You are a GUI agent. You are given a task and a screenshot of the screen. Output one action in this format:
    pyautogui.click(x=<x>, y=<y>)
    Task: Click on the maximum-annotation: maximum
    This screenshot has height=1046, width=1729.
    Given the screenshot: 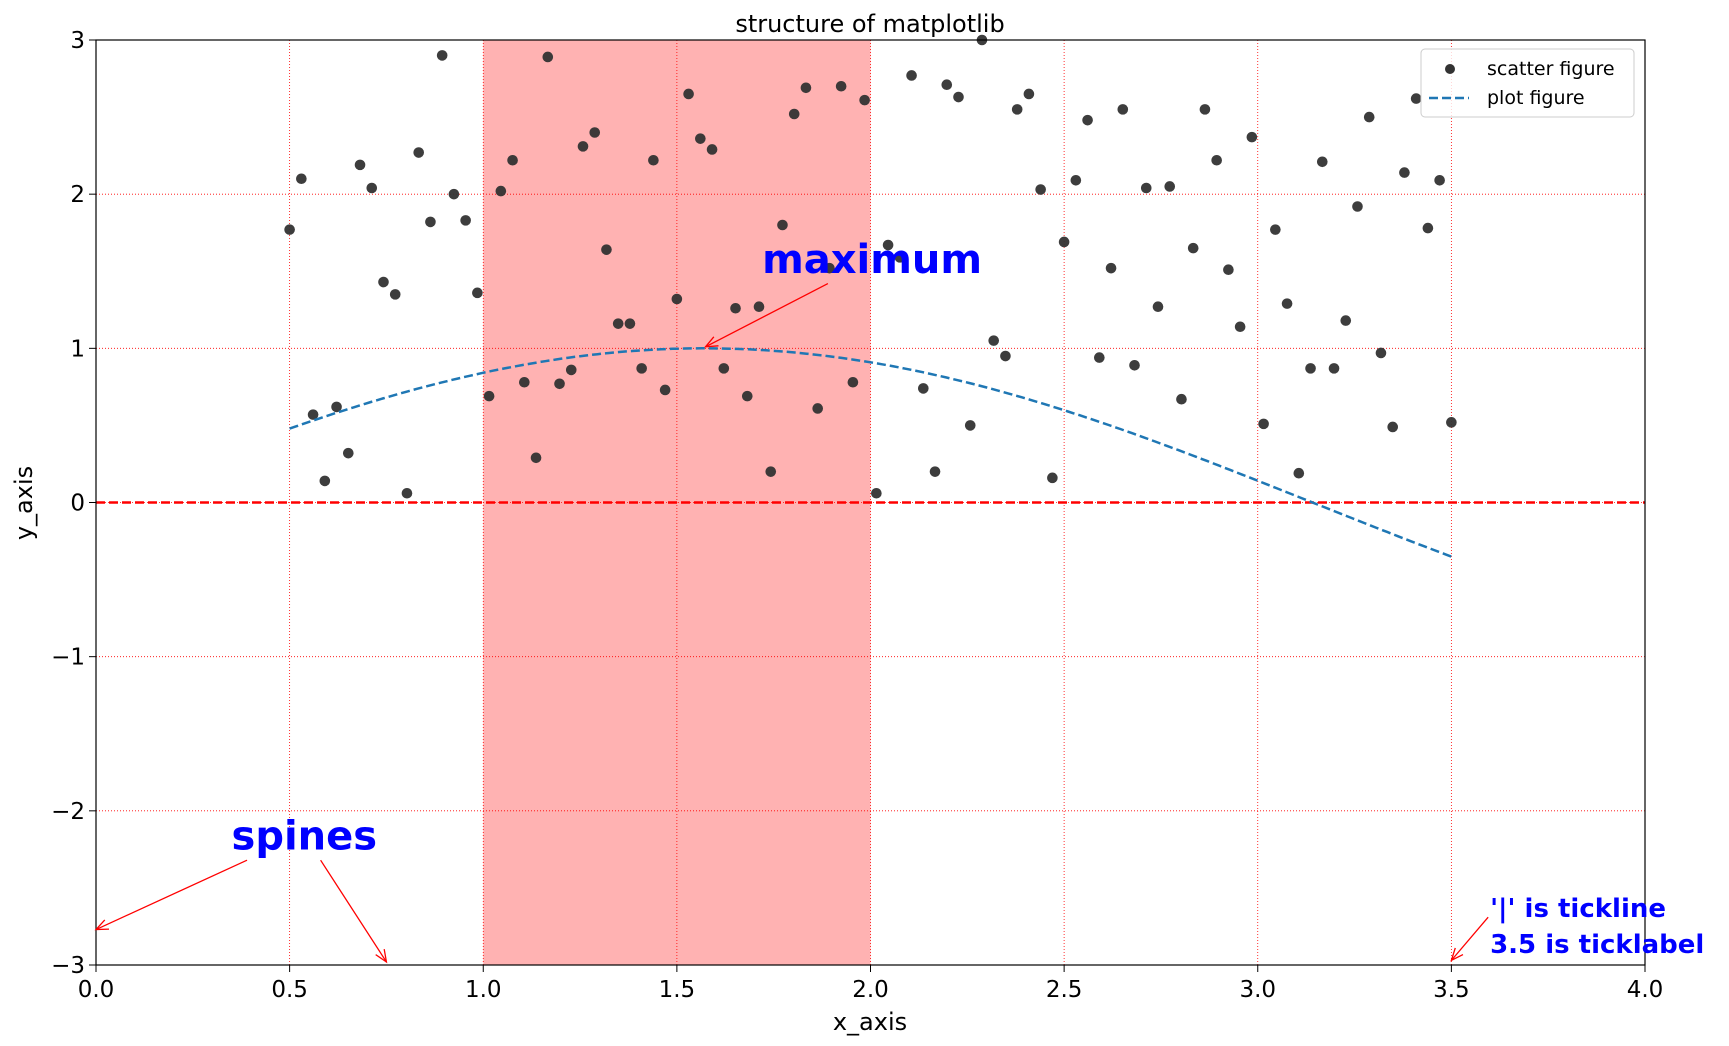 What is the action you would take?
    pyautogui.click(x=872, y=260)
    